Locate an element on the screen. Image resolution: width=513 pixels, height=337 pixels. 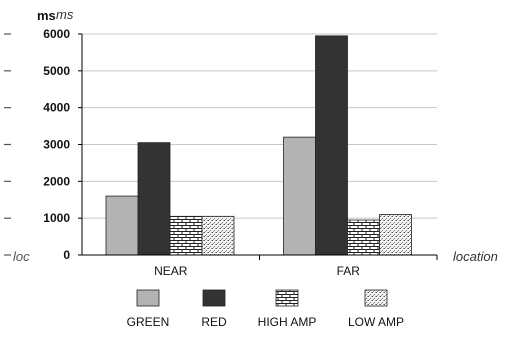
y-tick-label: 2000 is located at coordinates (56, 181).